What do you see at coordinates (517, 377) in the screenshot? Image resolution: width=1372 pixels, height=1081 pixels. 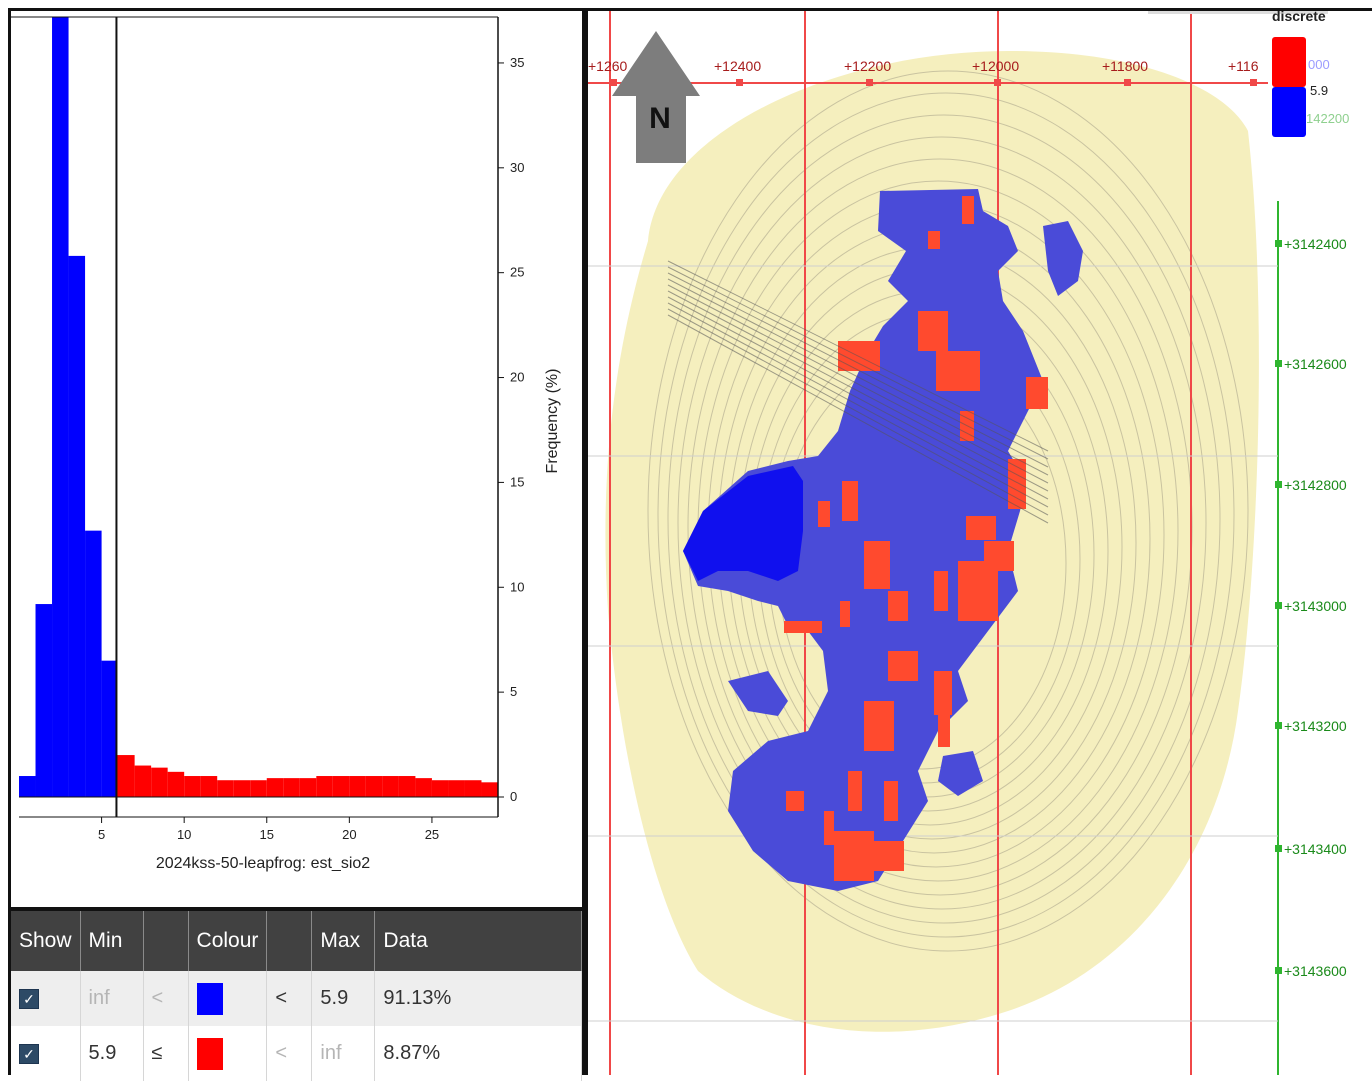 I see `y-tick-label: 20` at bounding box center [517, 377].